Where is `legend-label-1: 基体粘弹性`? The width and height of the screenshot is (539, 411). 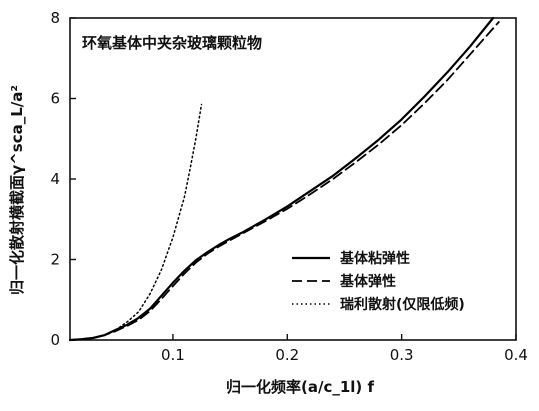
legend-label-1: 基体粘弹性 is located at coordinates (375, 258).